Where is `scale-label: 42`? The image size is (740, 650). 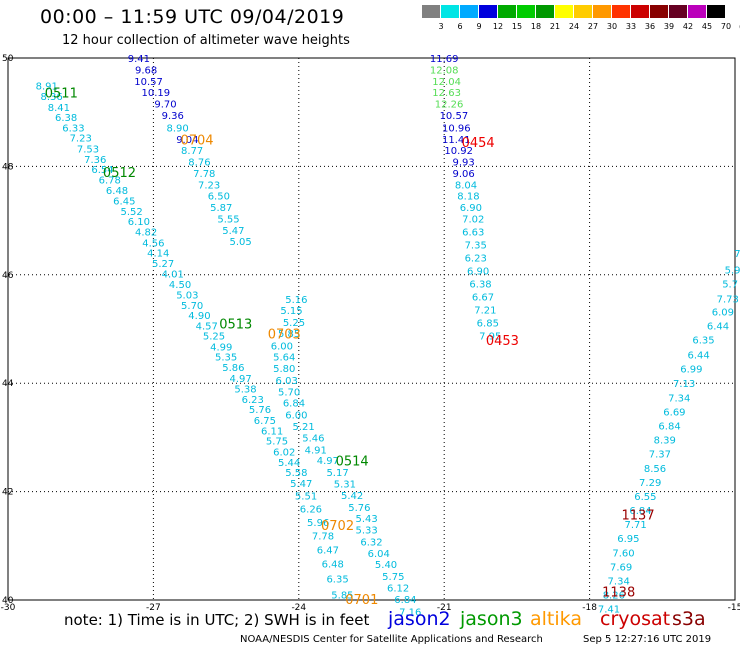 scale-label: 42 is located at coordinates (688, 26).